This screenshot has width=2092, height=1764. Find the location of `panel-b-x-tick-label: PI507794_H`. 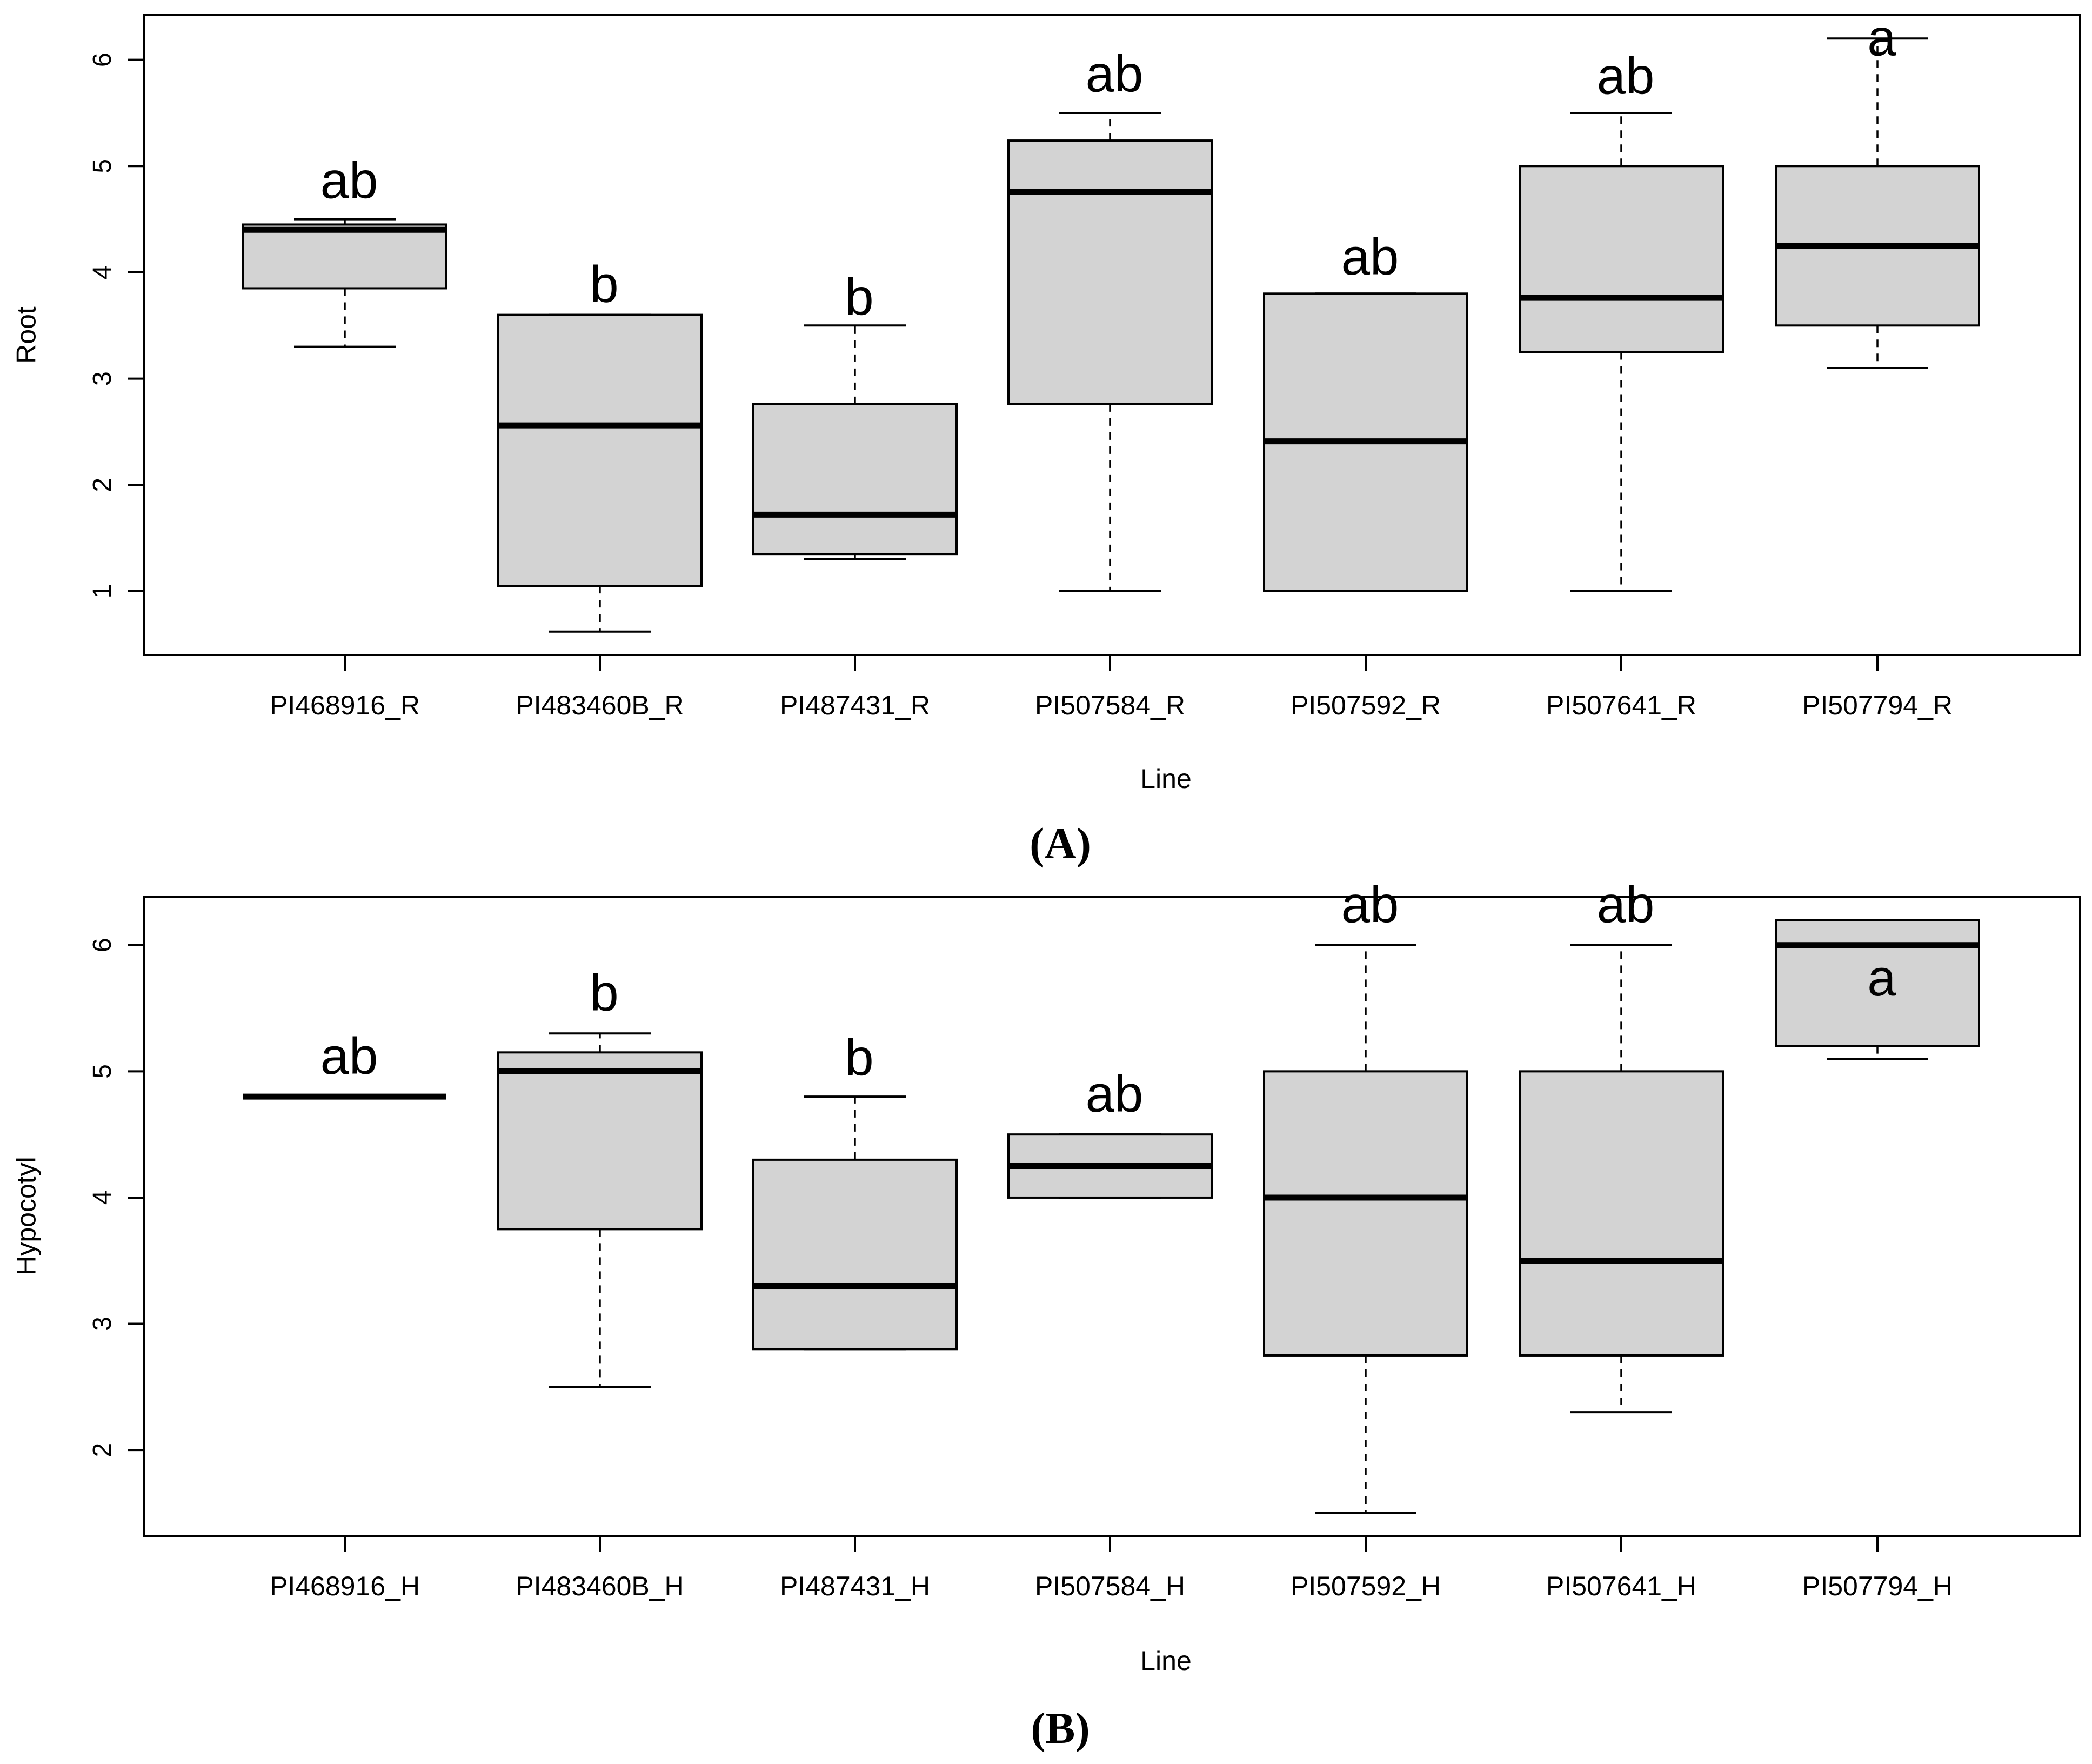

panel-b-x-tick-label: PI507794_H is located at coordinates (1877, 1586).